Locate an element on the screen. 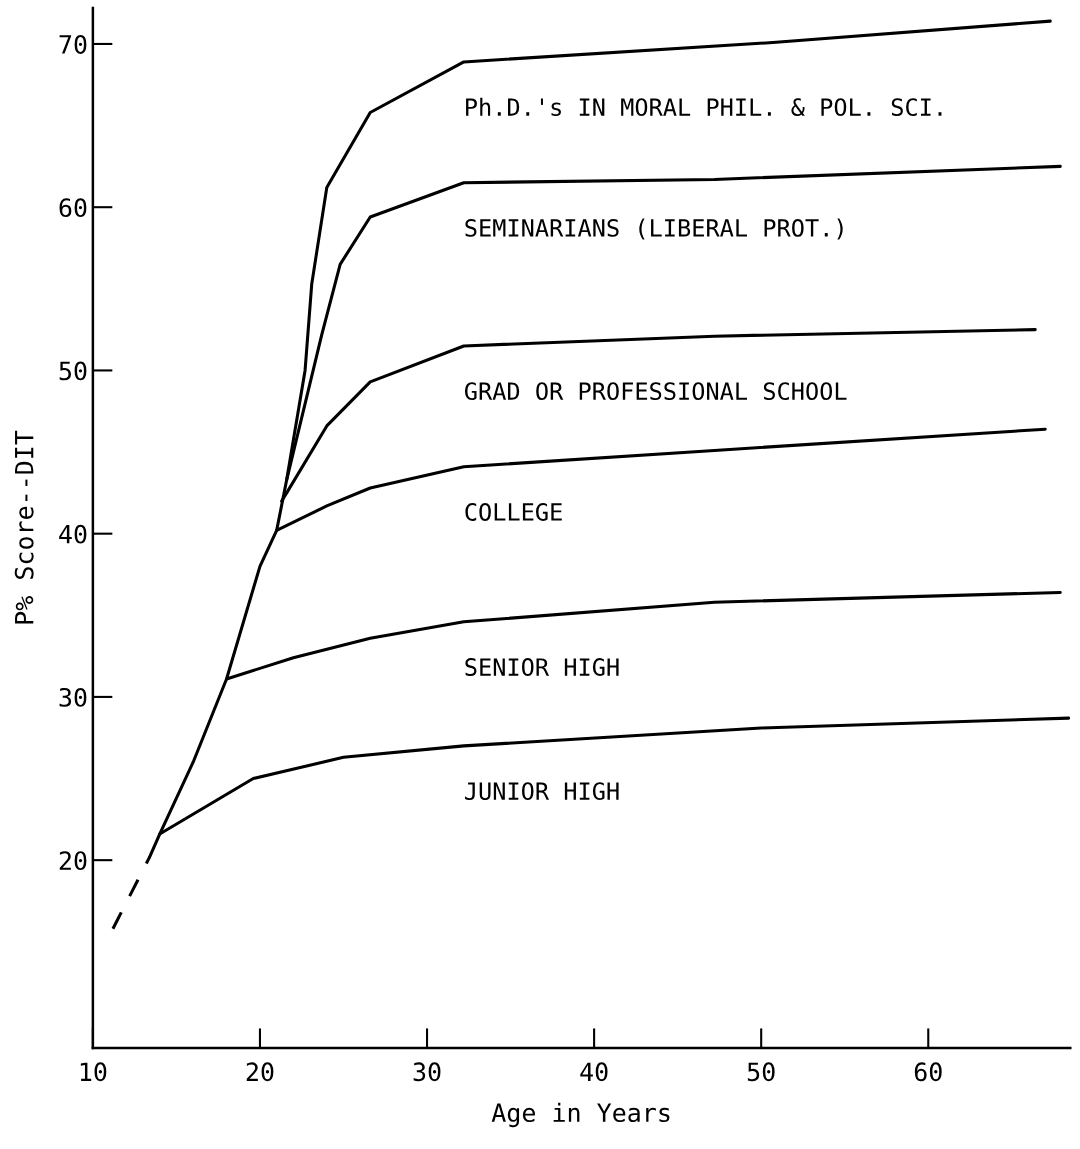 The image size is (1080, 1149). y-tick-label: 60 is located at coordinates (73, 208).